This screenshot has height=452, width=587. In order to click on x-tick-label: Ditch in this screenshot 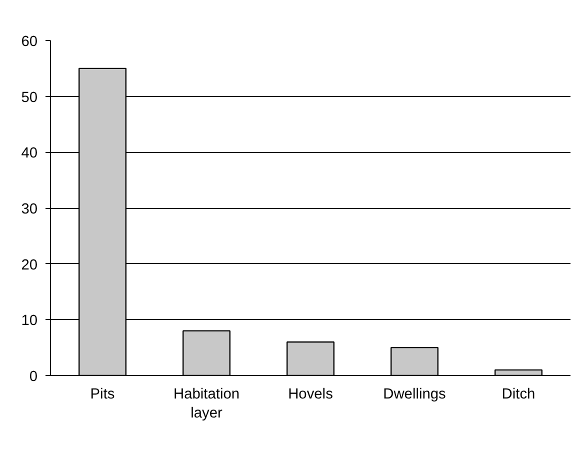, I will do `click(519, 394)`.